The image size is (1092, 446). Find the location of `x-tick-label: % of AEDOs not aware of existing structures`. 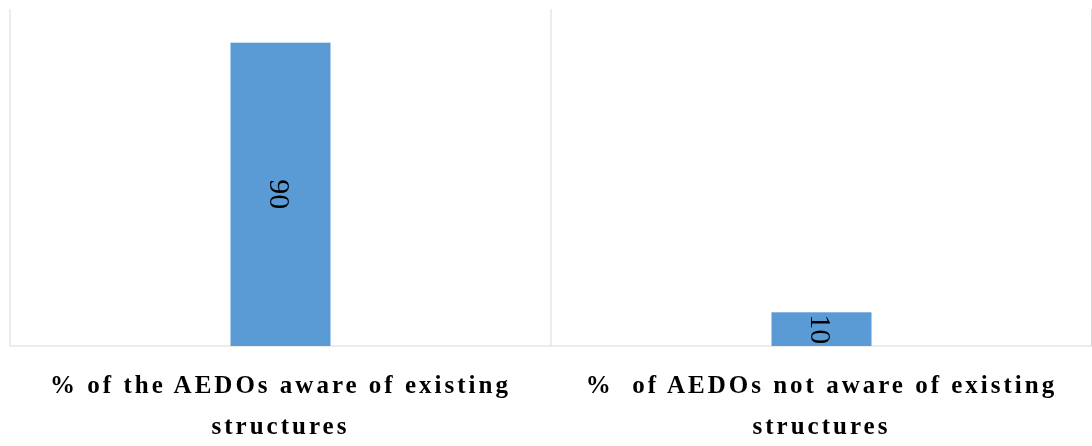

x-tick-label: % of AEDOs not aware of existing structures is located at coordinates (821, 405).